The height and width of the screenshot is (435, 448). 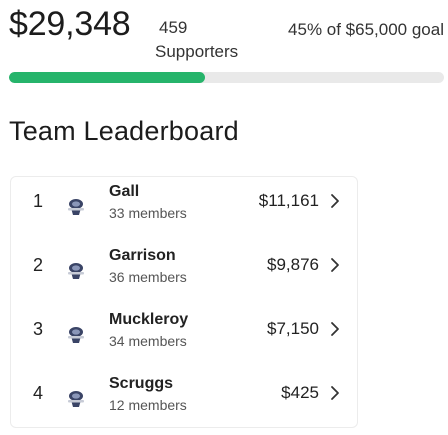 I want to click on team-name: Garrison, so click(x=142, y=255).